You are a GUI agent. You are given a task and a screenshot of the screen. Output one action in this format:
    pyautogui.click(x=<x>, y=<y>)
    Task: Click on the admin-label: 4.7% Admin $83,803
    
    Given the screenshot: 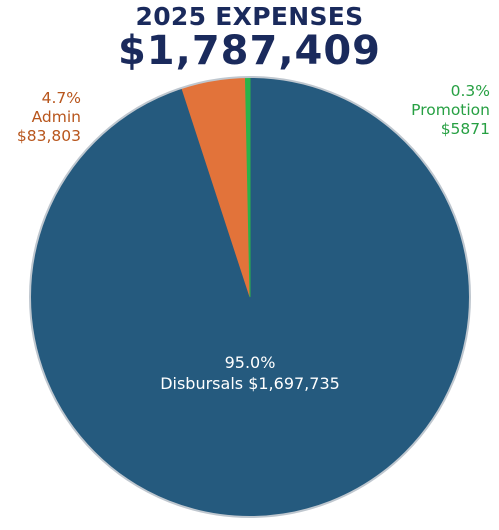 What is the action you would take?
    pyautogui.click(x=49, y=117)
    